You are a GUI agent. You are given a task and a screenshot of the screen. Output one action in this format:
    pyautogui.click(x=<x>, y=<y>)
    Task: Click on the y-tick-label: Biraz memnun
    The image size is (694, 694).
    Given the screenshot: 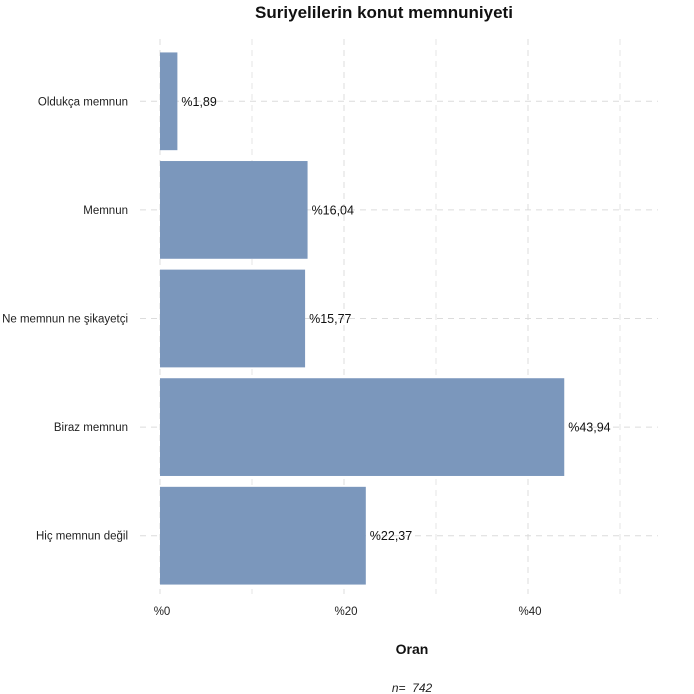 What is the action you would take?
    pyautogui.click(x=91, y=428)
    